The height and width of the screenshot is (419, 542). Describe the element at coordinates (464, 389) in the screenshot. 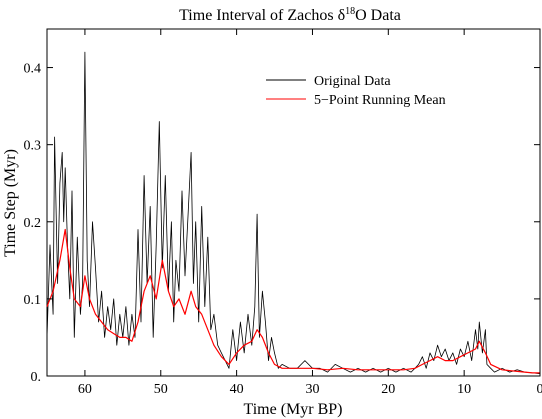

I see `x-tick-label: 10` at that location.